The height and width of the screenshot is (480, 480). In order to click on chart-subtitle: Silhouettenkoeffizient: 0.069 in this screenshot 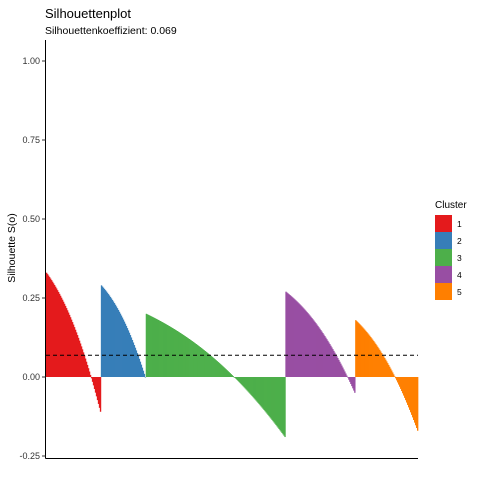, I will do `click(111, 31)`.